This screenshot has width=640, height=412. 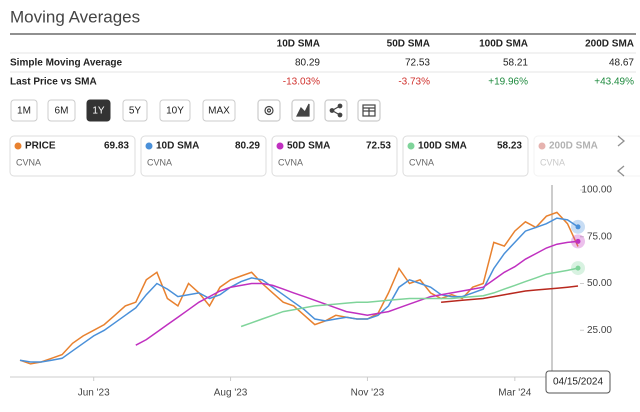 What do you see at coordinates (614, 82) in the screenshot?
I see `cell: +43.49%` at bounding box center [614, 82].